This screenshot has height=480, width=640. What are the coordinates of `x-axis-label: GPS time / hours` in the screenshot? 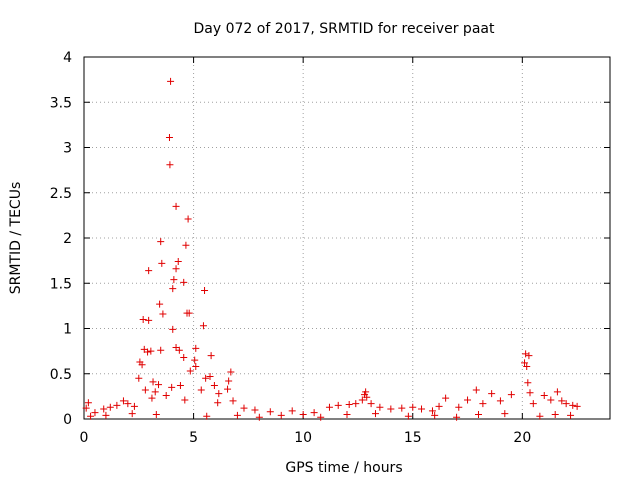 It's located at (343, 468).